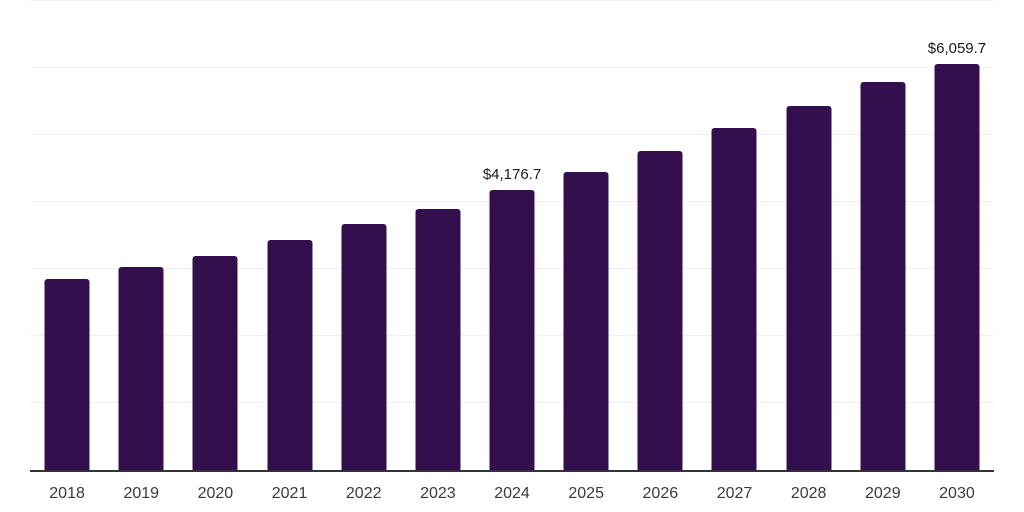 The image size is (1024, 512). I want to click on bar-2021, so click(290, 354).